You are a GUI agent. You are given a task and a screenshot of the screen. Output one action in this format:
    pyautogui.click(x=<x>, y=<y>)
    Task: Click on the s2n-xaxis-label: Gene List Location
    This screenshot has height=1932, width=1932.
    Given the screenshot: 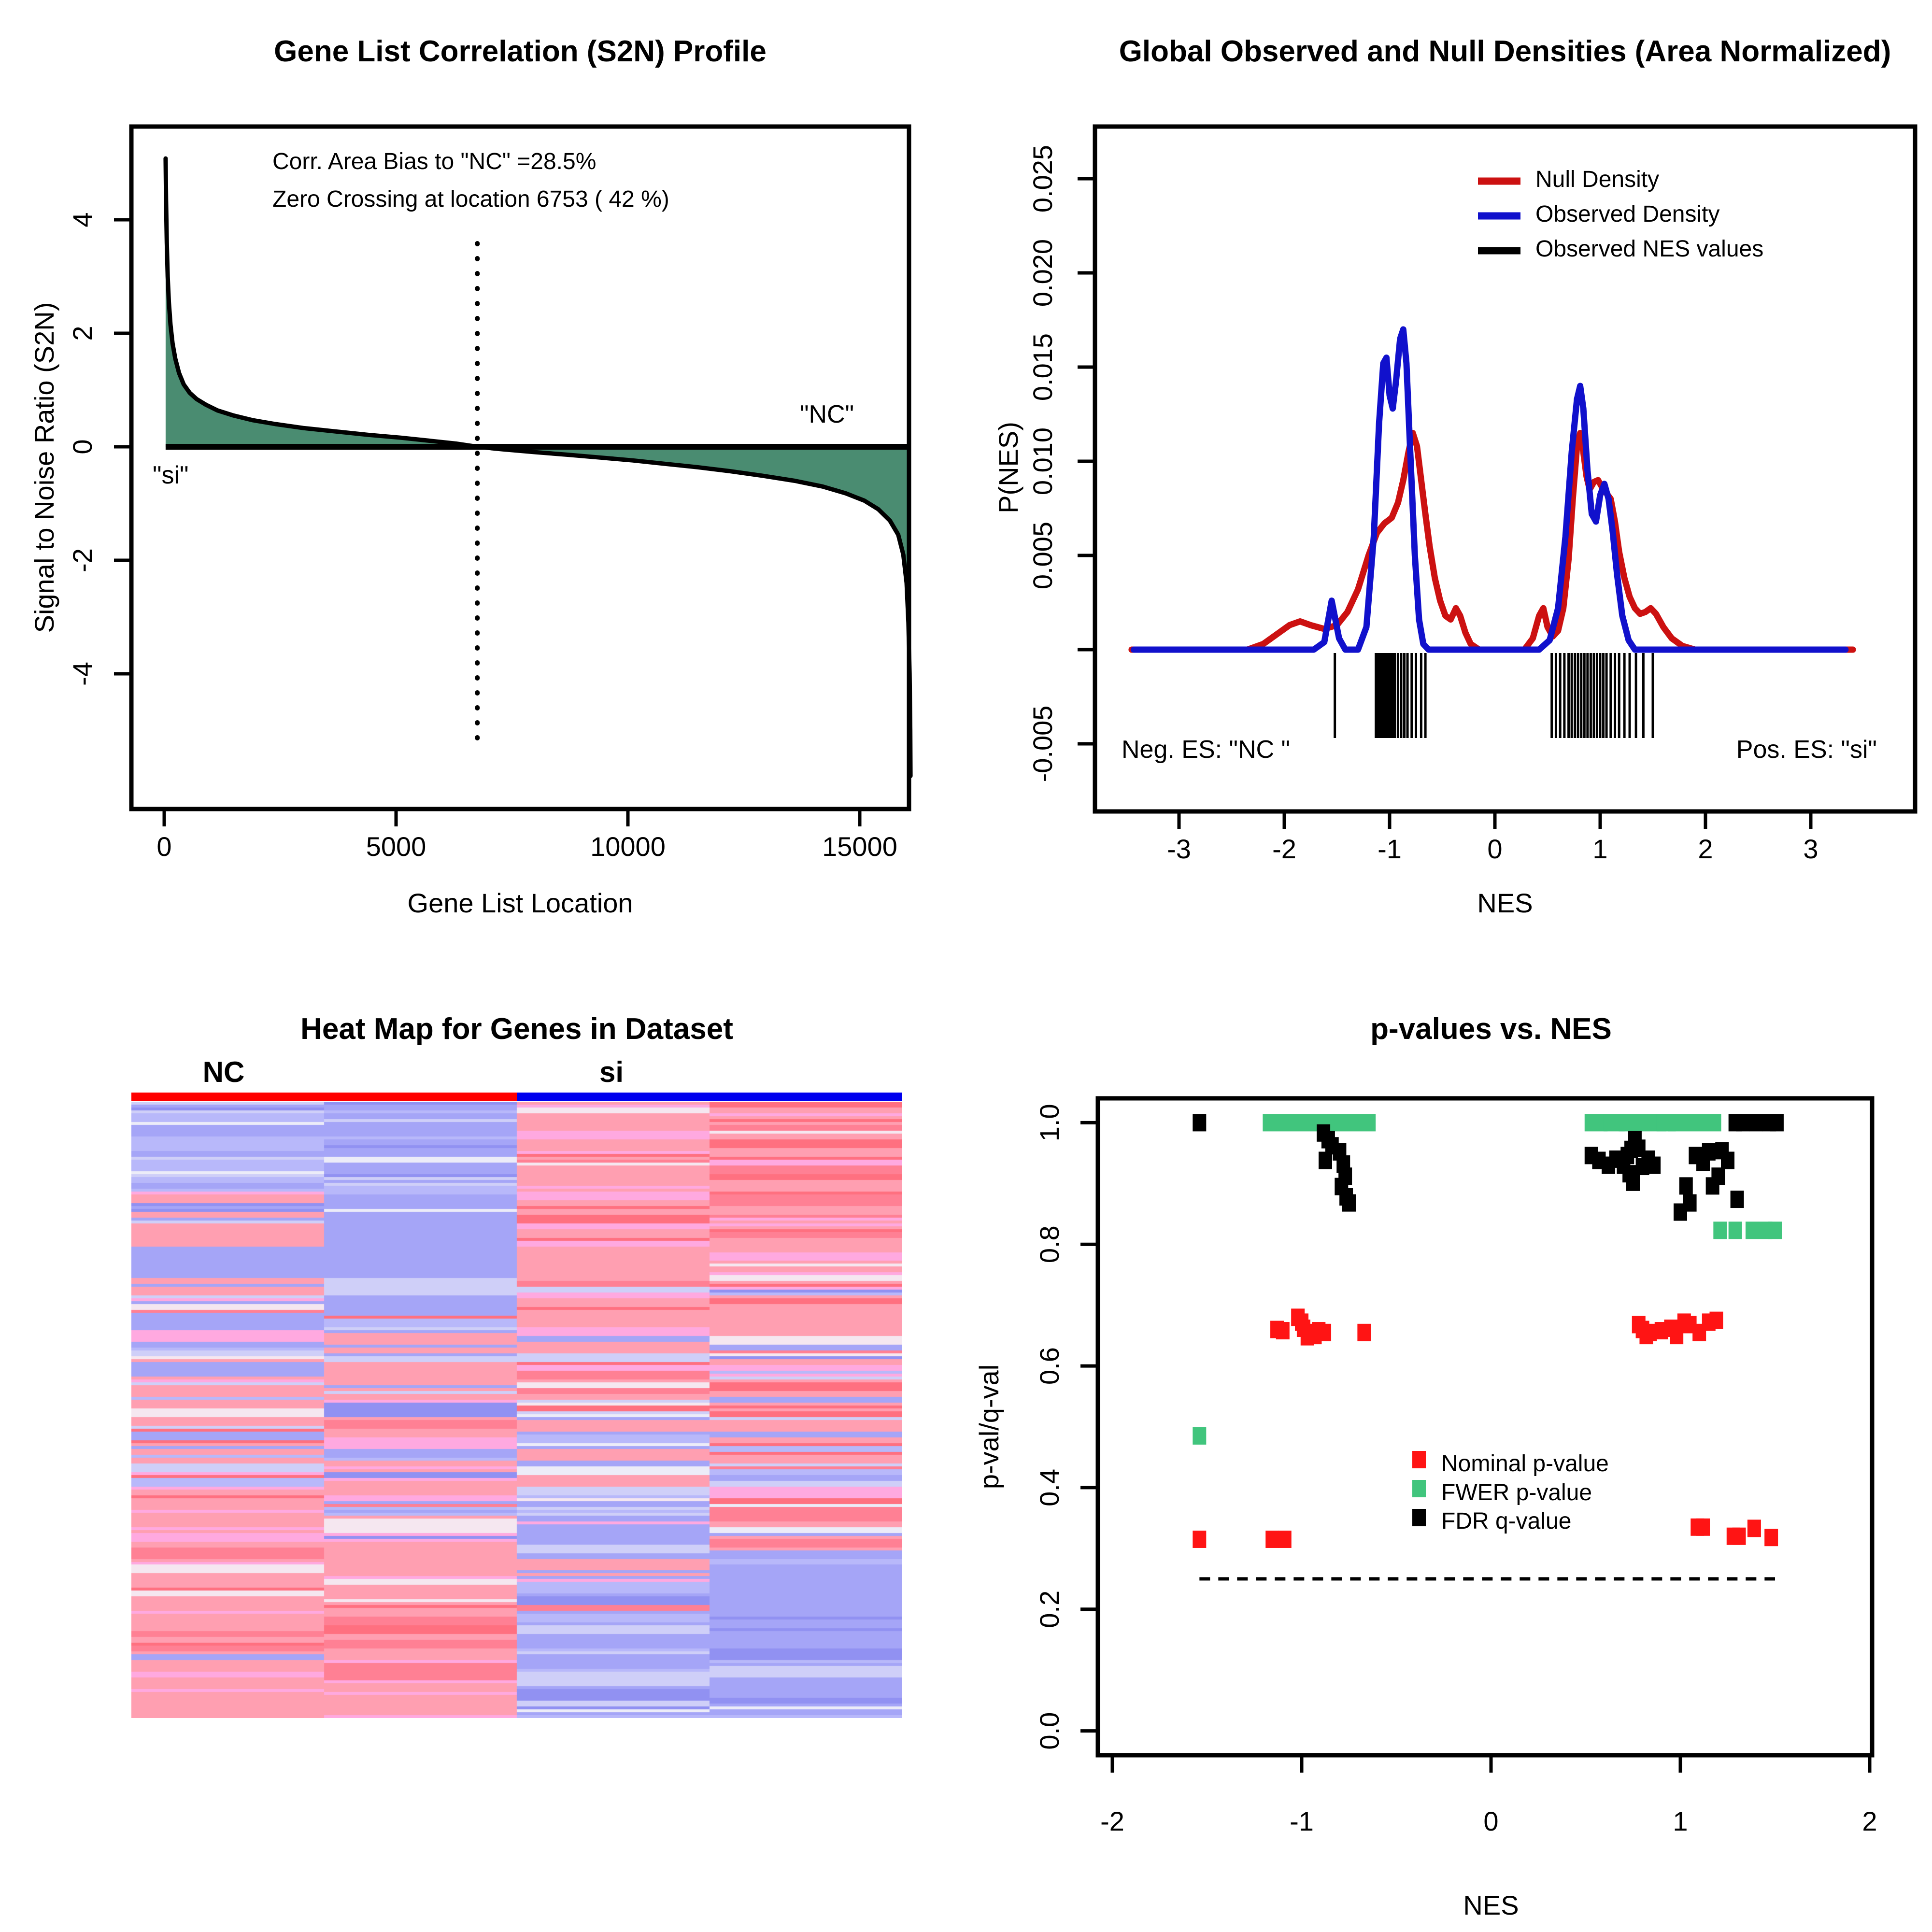 What is the action you would take?
    pyautogui.click(x=520, y=903)
    